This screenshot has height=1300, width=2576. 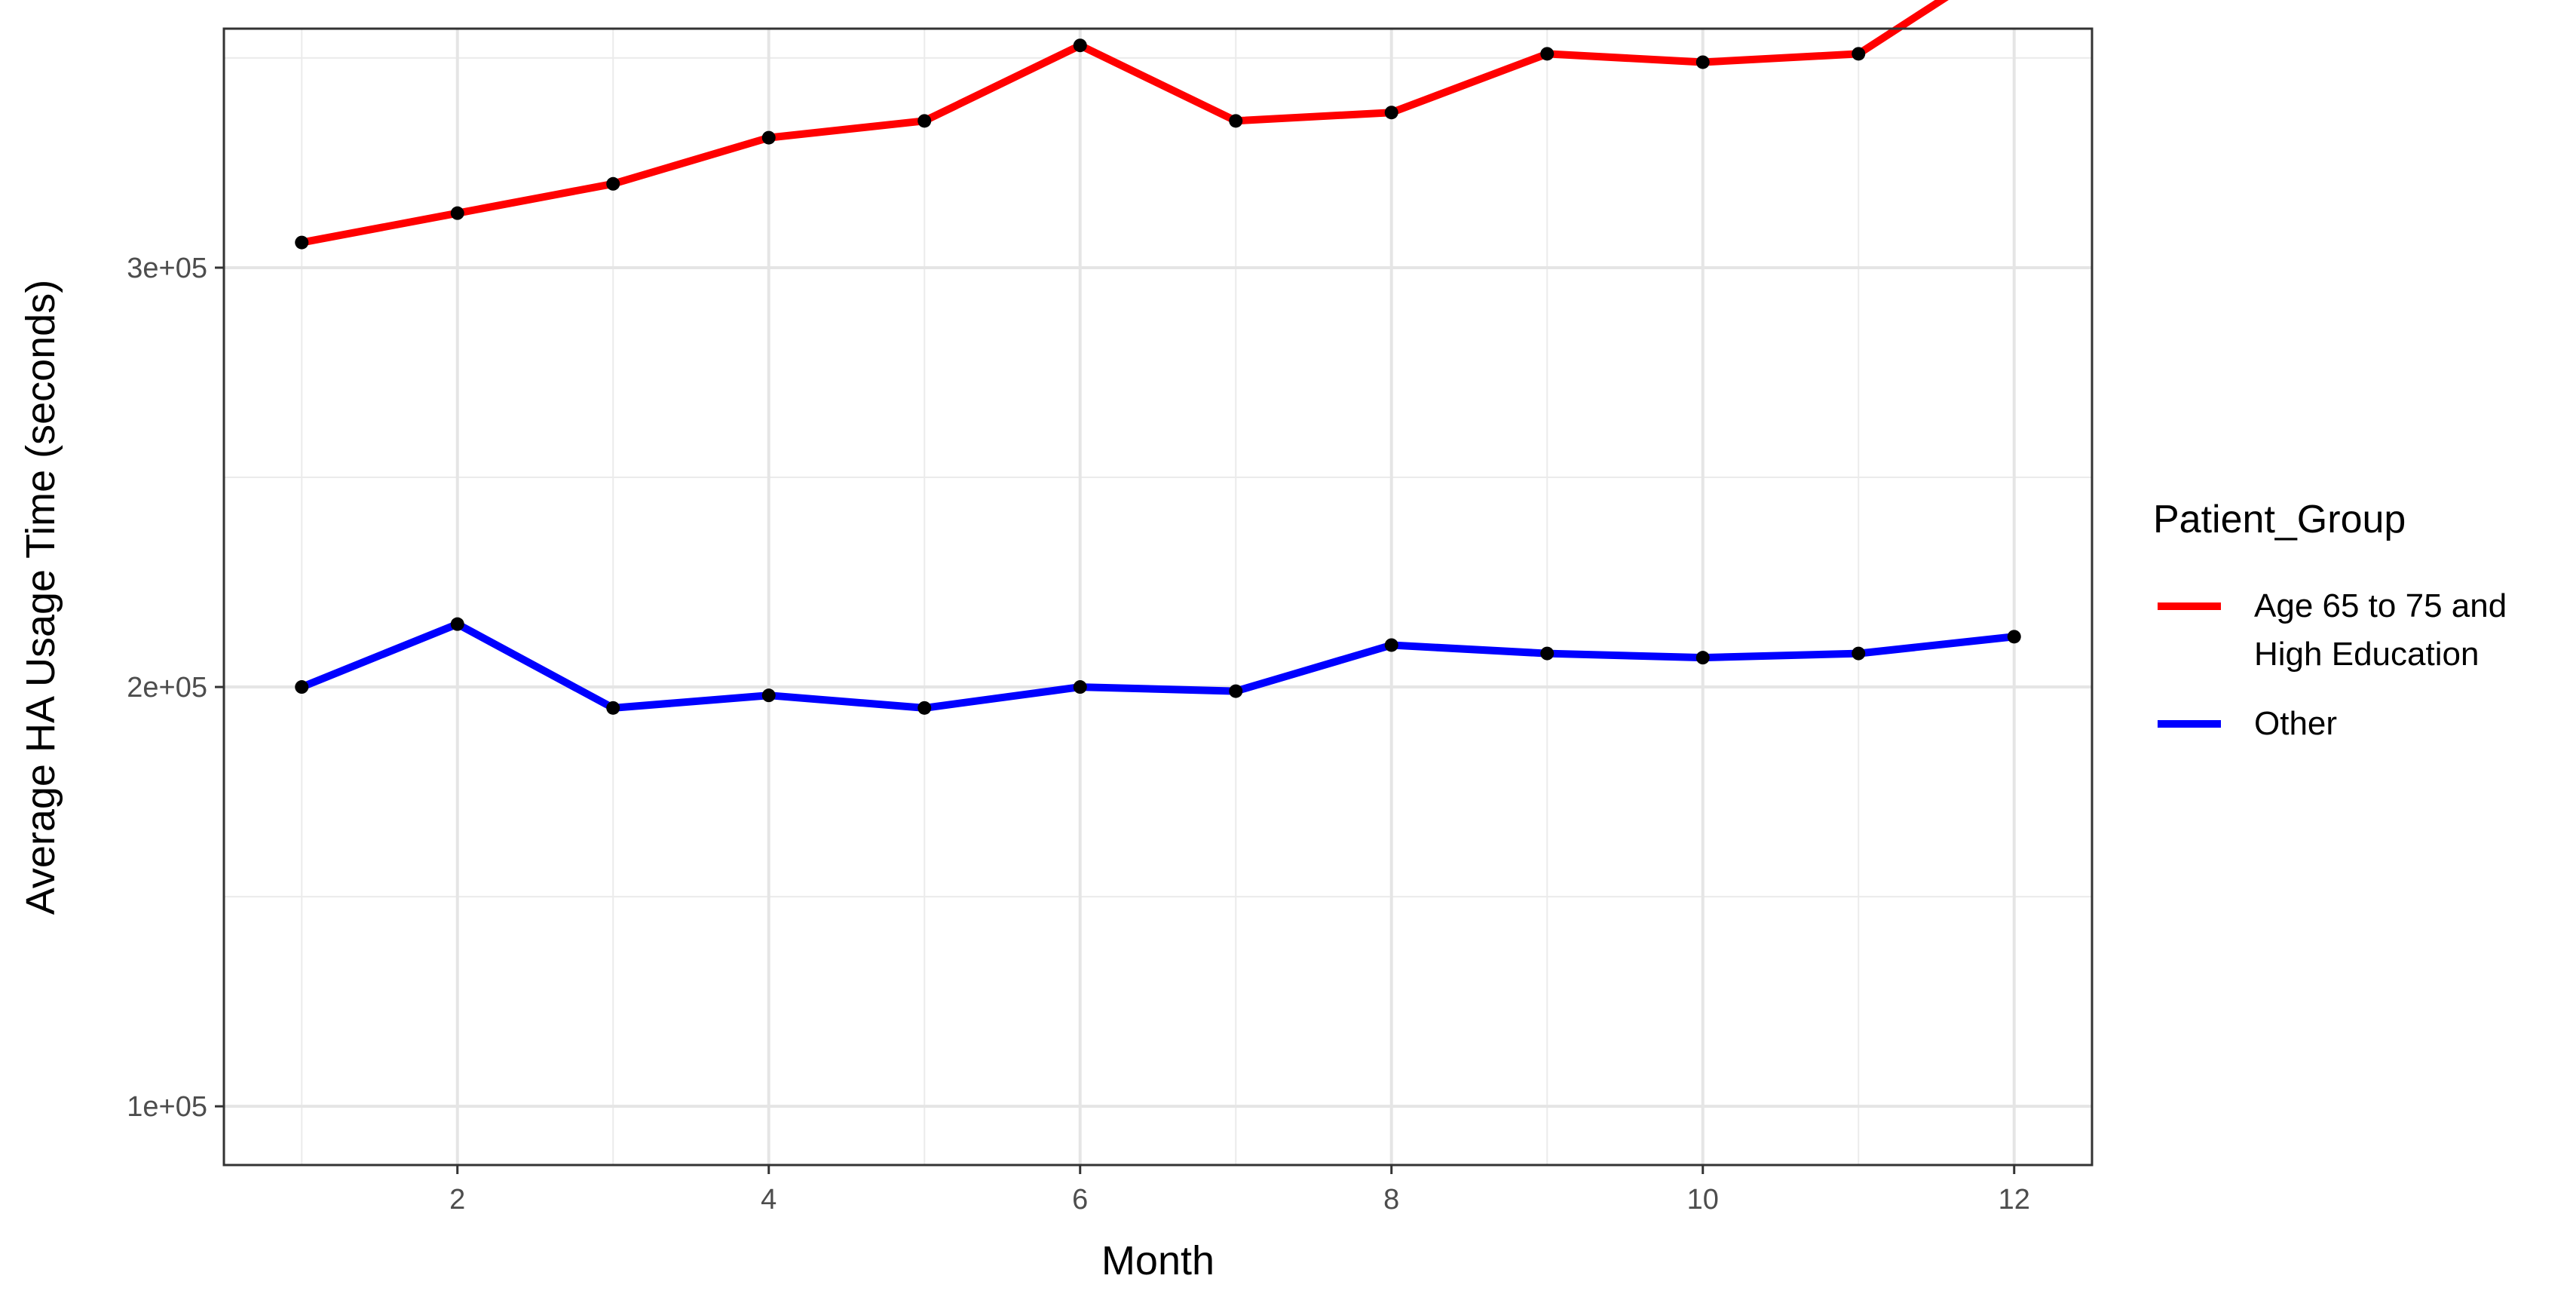 What do you see at coordinates (1703, 1200) in the screenshot?
I see `x-tick-label: 10` at bounding box center [1703, 1200].